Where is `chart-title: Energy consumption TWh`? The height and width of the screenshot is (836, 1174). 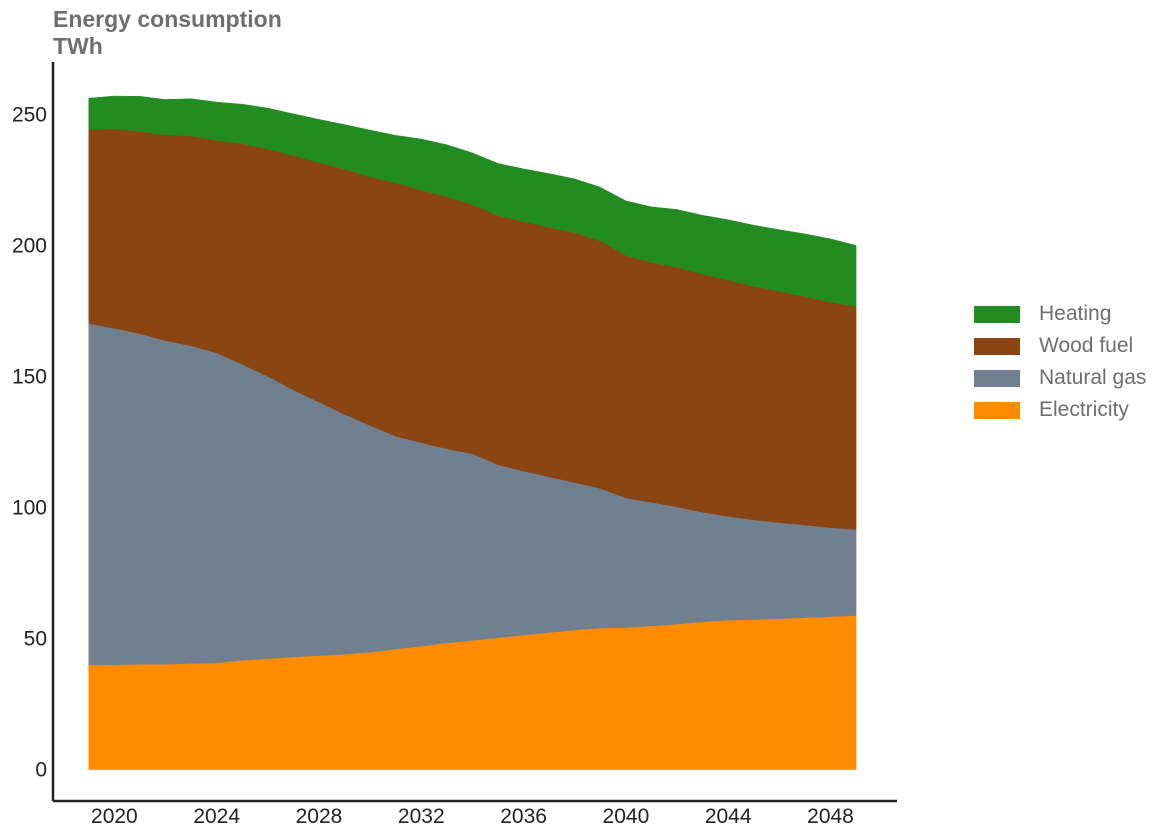
chart-title: Energy consumption TWh is located at coordinates (167, 33).